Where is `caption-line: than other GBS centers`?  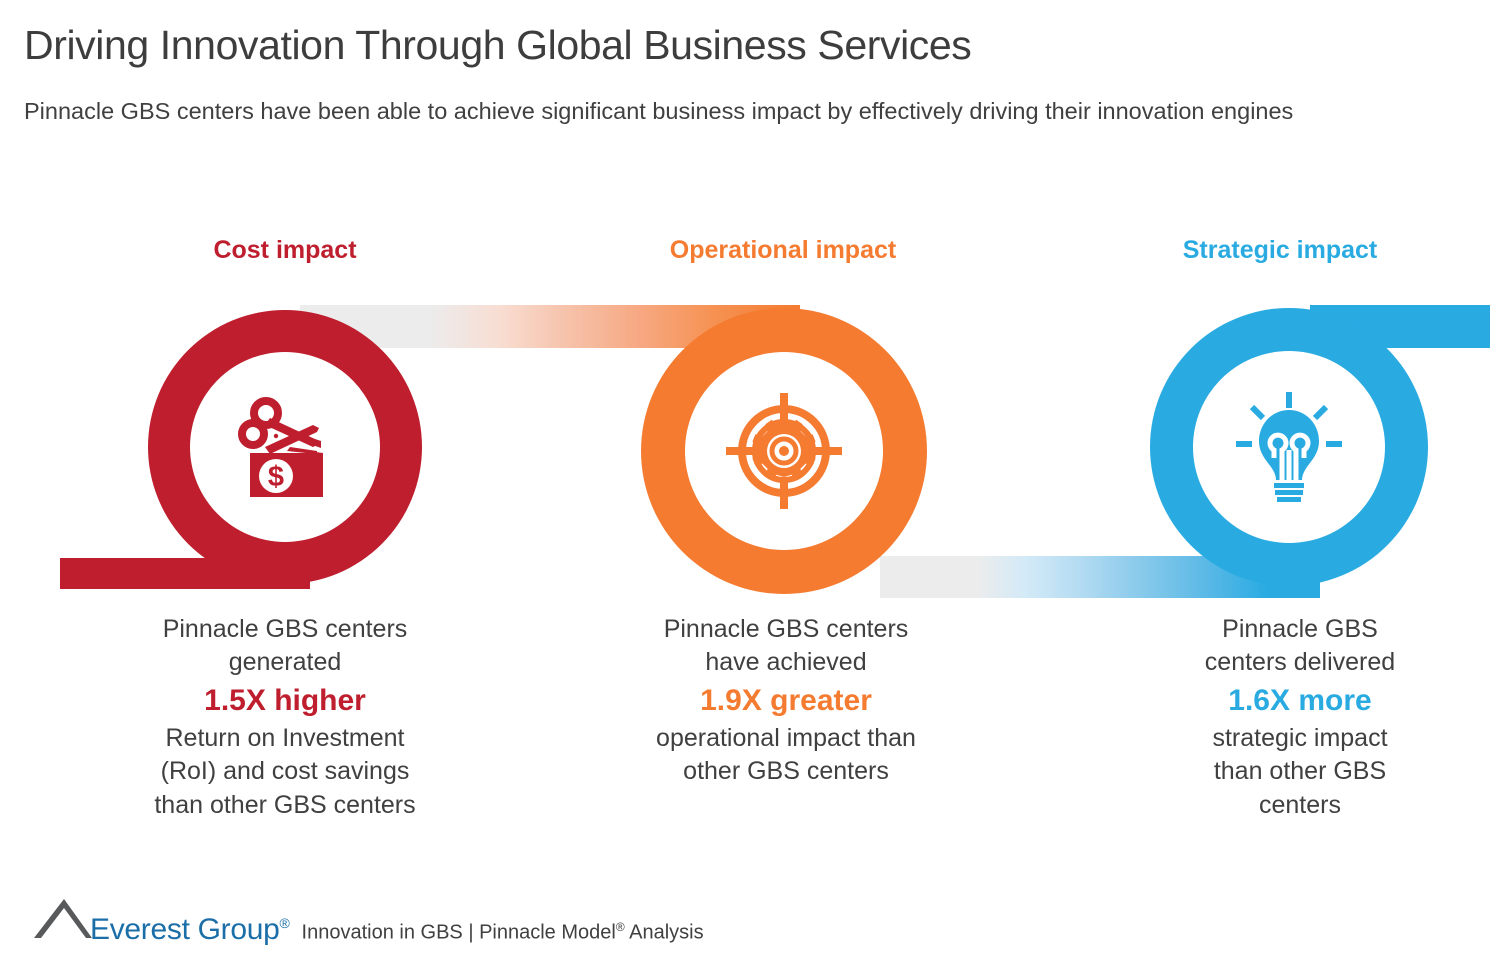
caption-line: than other GBS centers is located at coordinates (285, 804).